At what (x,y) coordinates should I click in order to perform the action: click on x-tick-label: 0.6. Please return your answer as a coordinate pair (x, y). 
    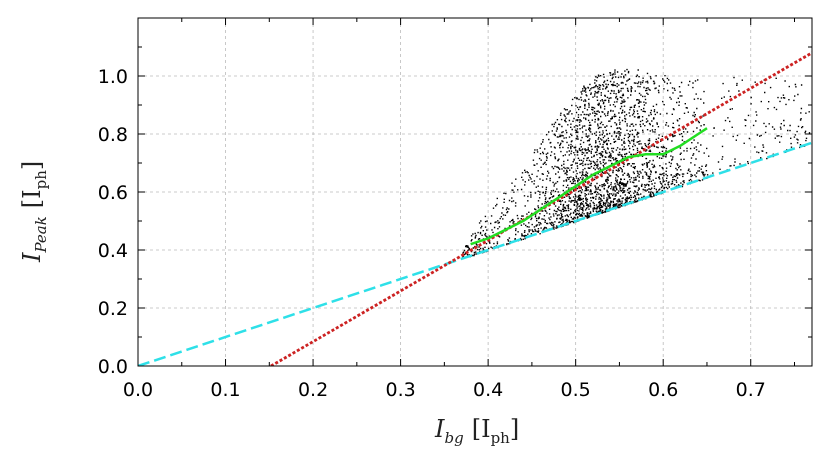
    Looking at the image, I should click on (663, 390).